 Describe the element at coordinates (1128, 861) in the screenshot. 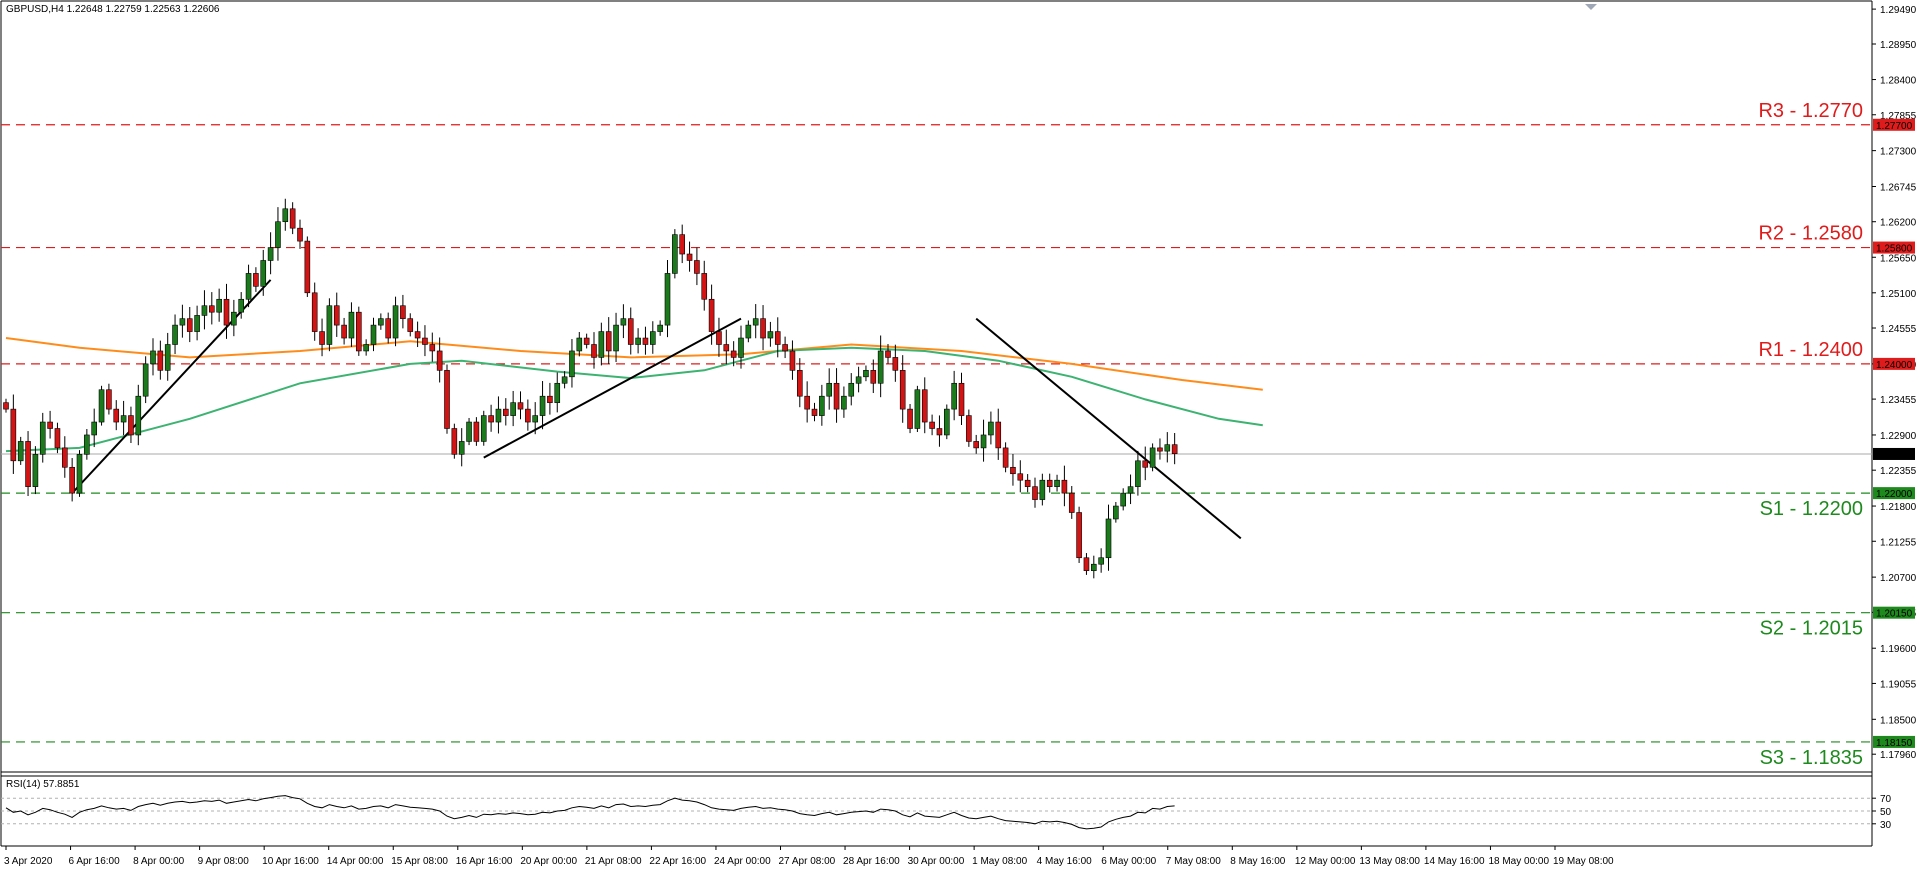

I see `time-tick-label: 6 May 00:00` at that location.